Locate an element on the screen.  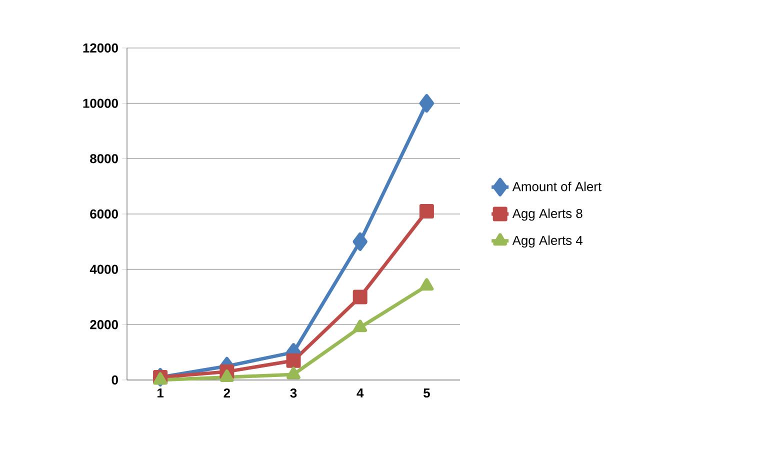
y-tick-label: 4000 is located at coordinates (104, 269).